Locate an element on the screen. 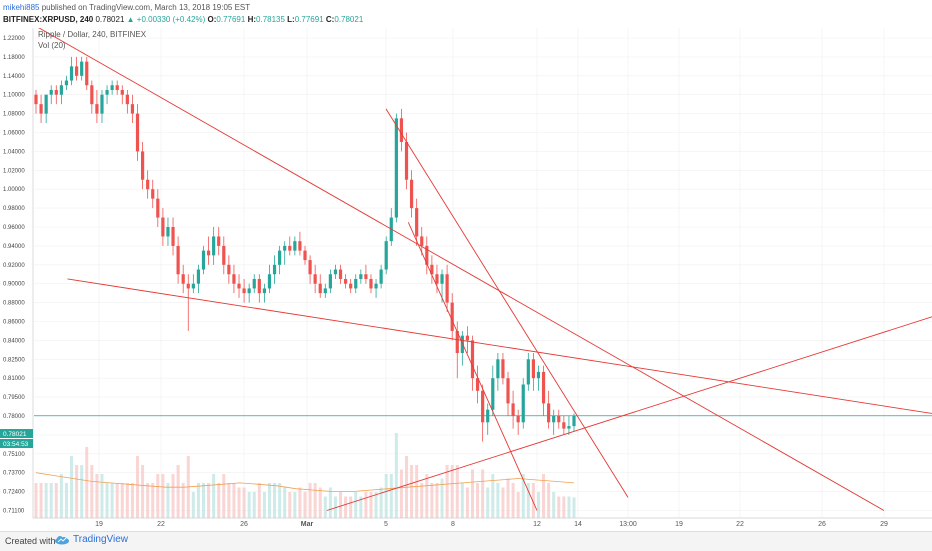  last-price: 0.78021 is located at coordinates (109, 19).